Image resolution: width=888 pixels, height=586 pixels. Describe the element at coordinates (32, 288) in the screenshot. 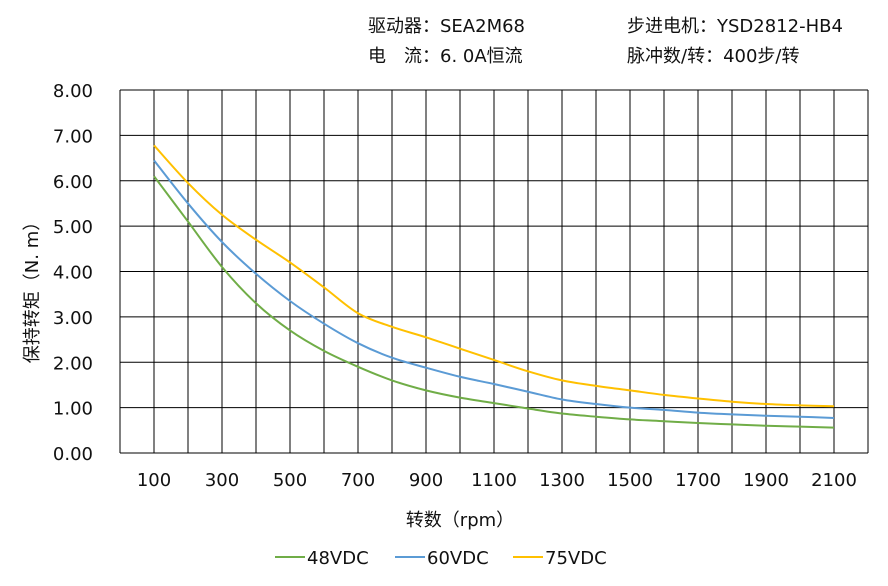

I see `y-axis-label: 保持转矩（N. m）` at that location.